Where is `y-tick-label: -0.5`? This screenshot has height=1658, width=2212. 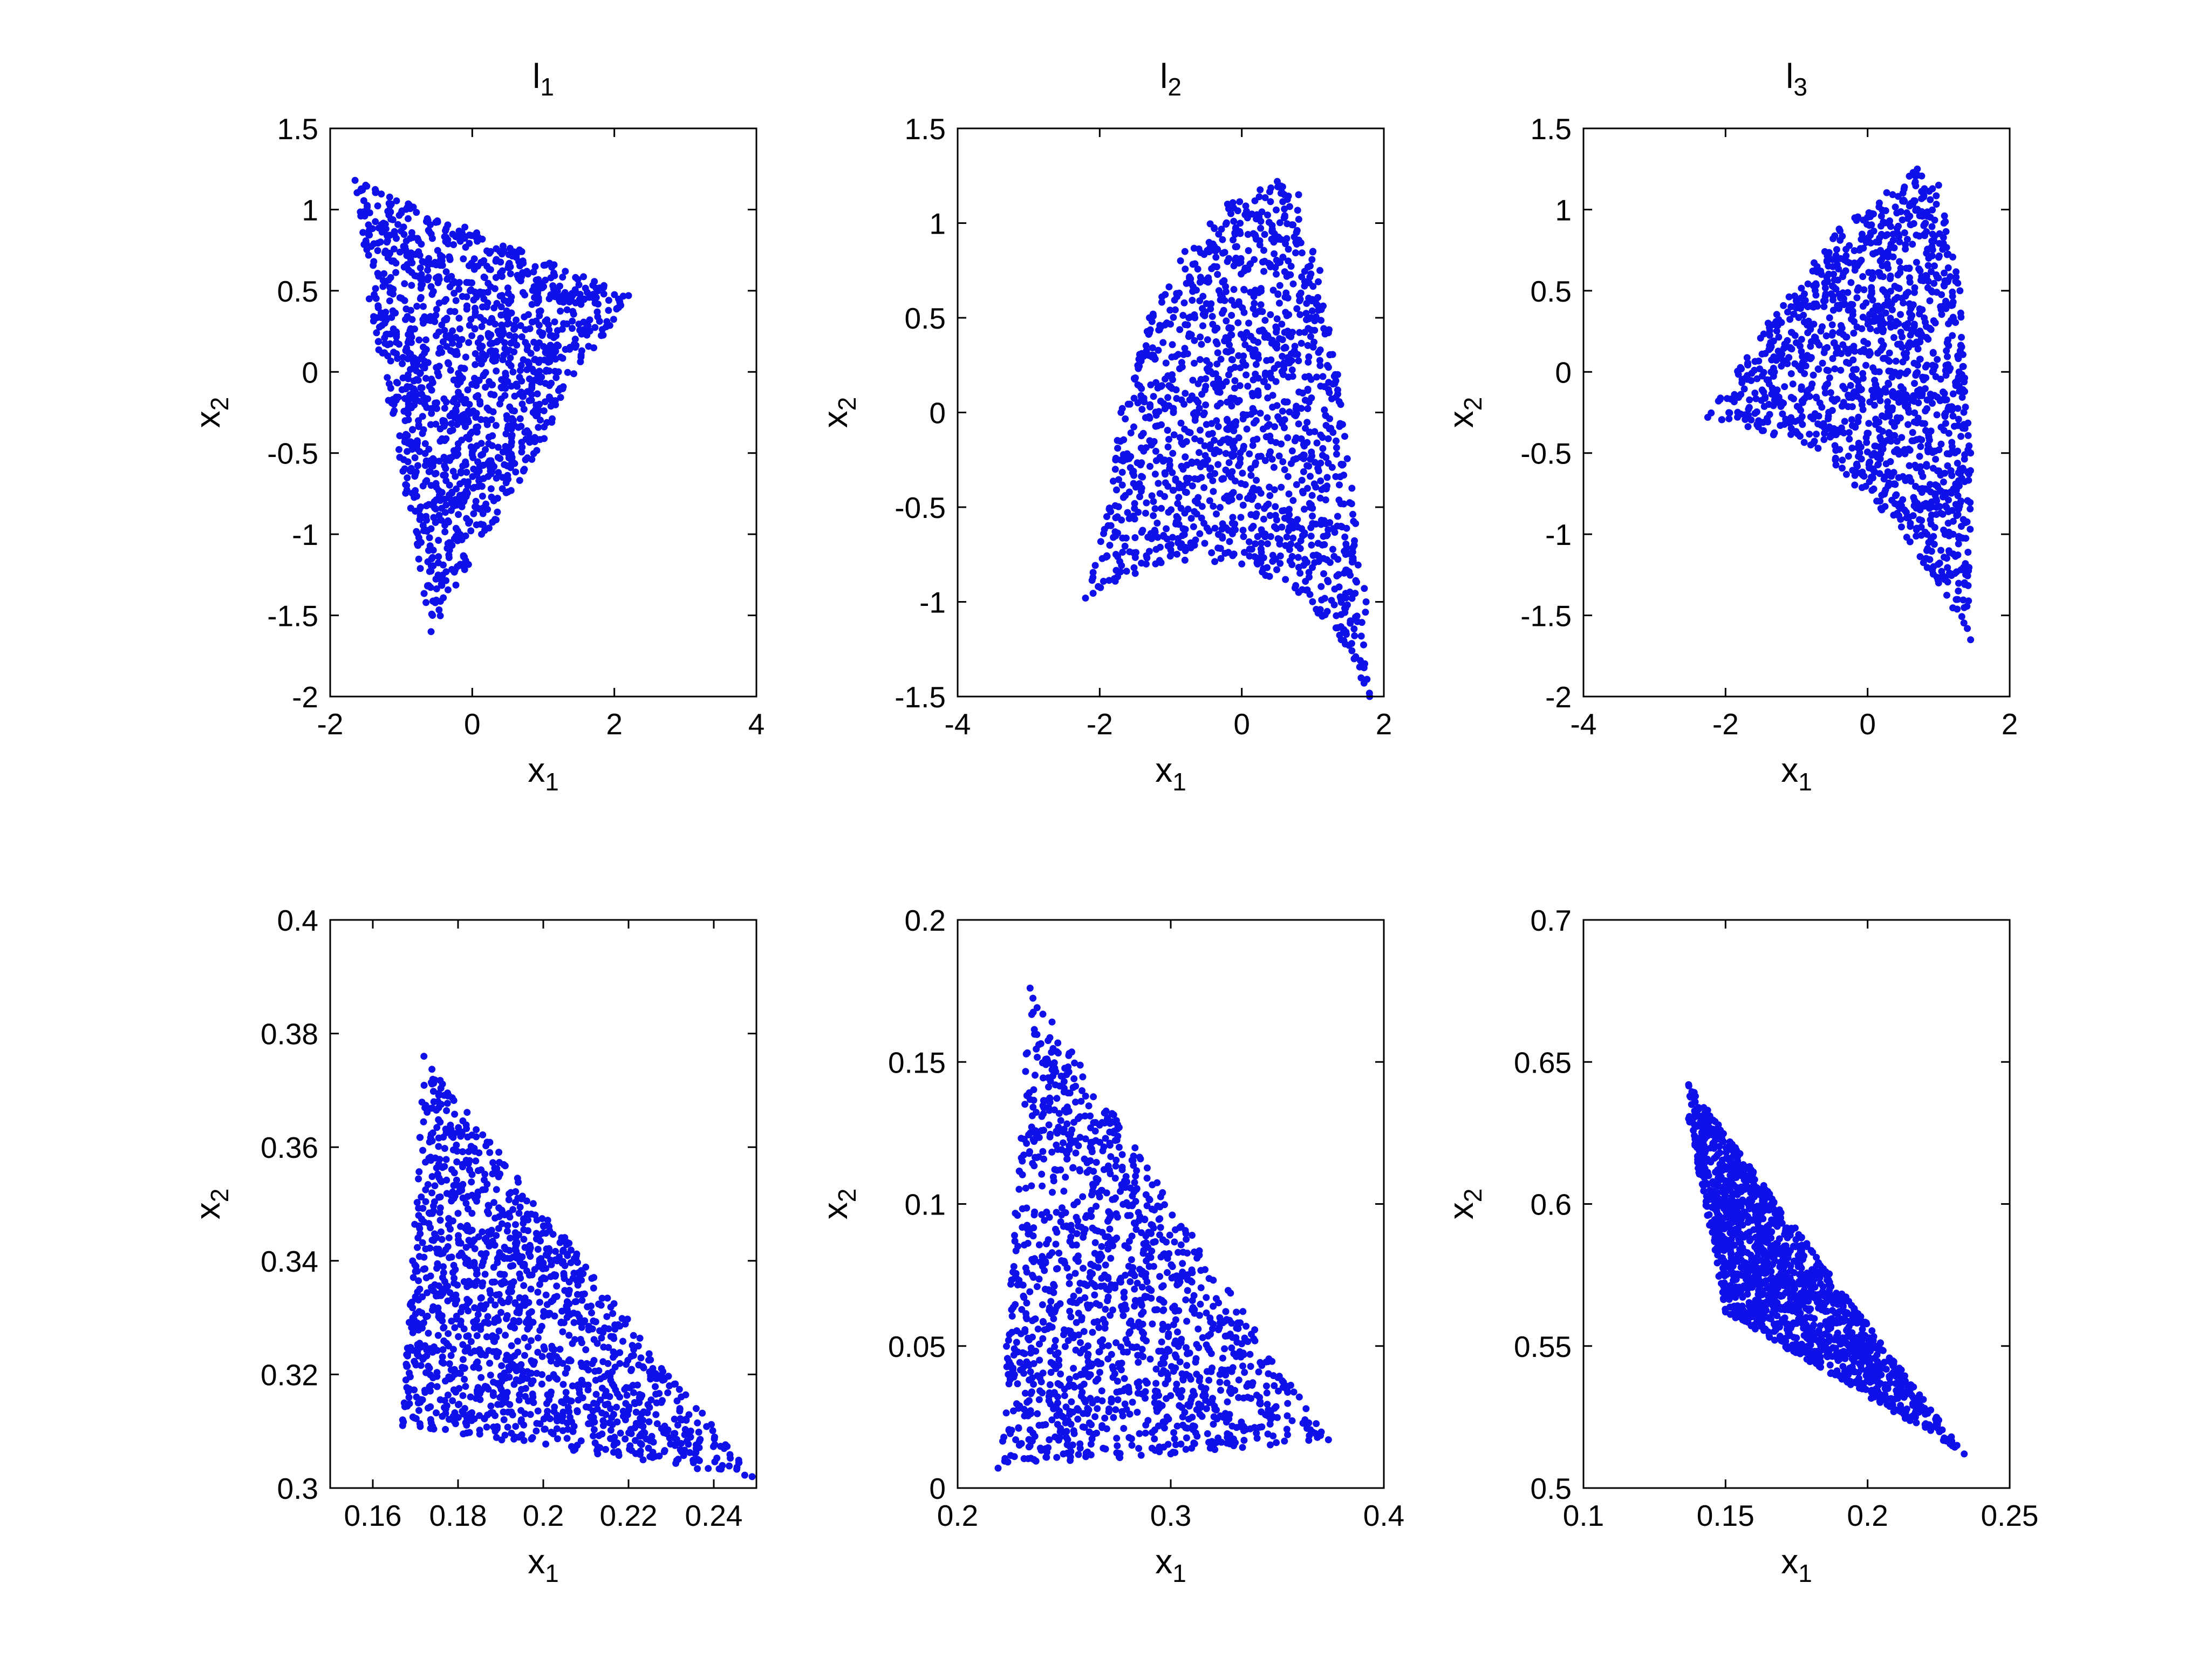
y-tick-label: -0.5 is located at coordinates (292, 453).